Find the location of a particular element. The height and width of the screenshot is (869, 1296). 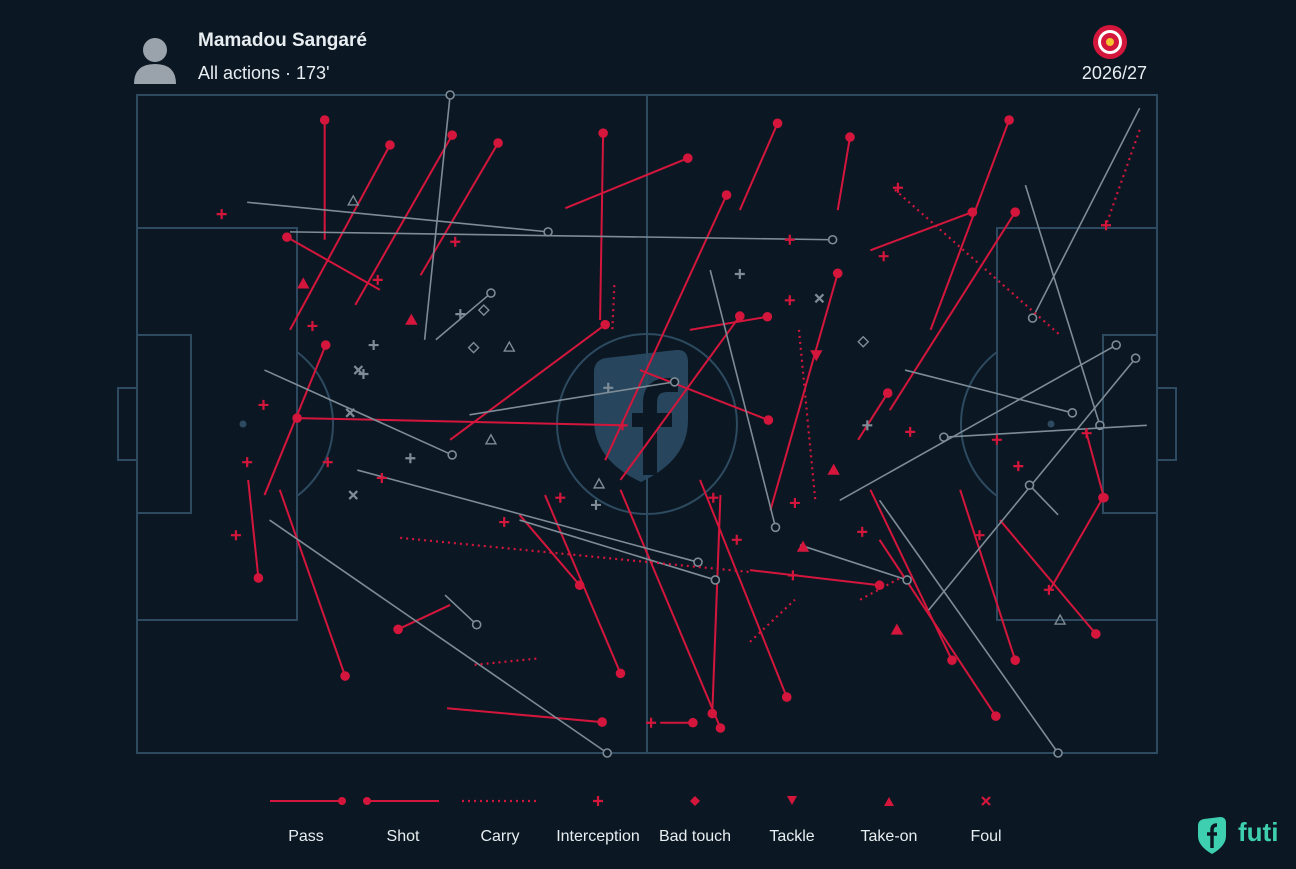

season: 2026/27 is located at coordinates (1114, 73).